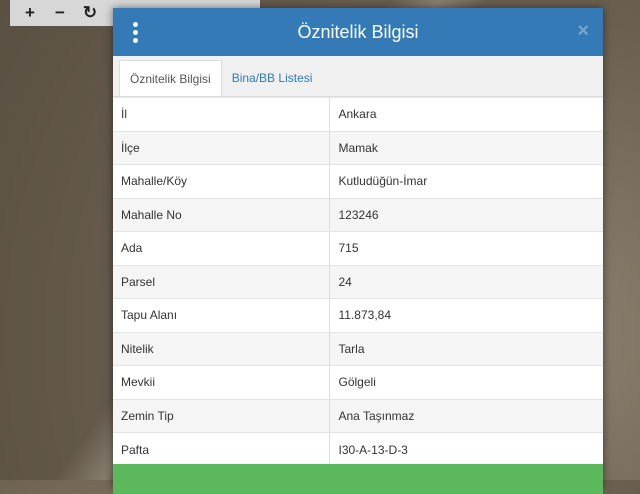 The image size is (640, 494). I want to click on row-value: I30-A-13-D-3, so click(466, 449).